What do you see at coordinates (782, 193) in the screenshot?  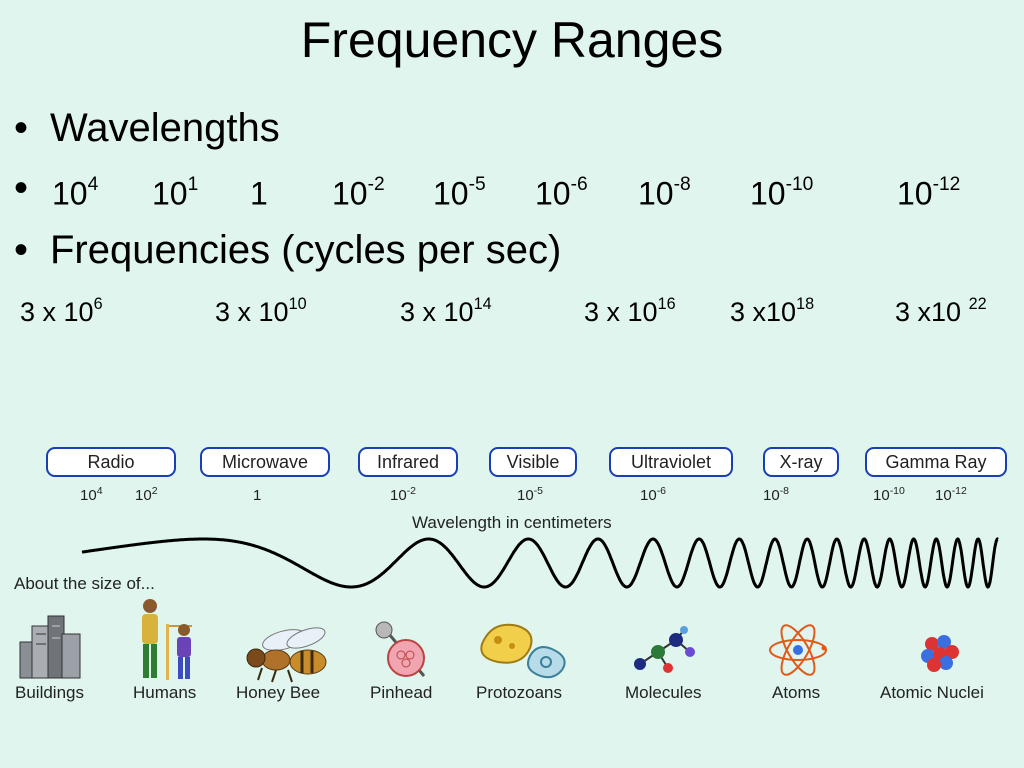 I see `wavelength-value: 10-10` at bounding box center [782, 193].